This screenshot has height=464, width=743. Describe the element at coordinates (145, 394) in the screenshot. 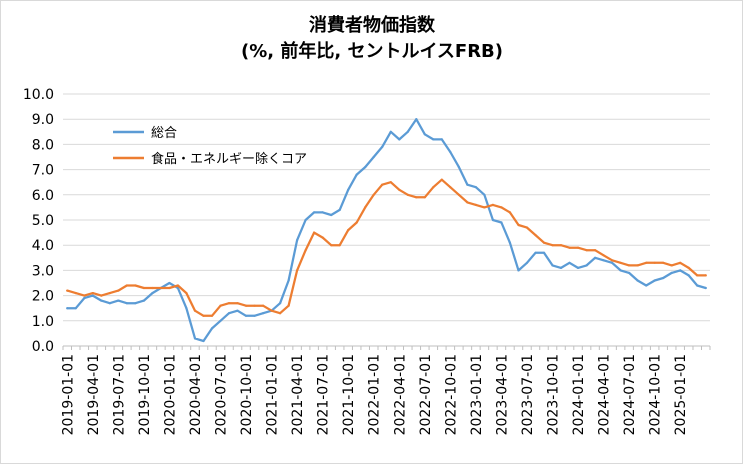

I see `x-tick-label: 2019-10-01` at that location.